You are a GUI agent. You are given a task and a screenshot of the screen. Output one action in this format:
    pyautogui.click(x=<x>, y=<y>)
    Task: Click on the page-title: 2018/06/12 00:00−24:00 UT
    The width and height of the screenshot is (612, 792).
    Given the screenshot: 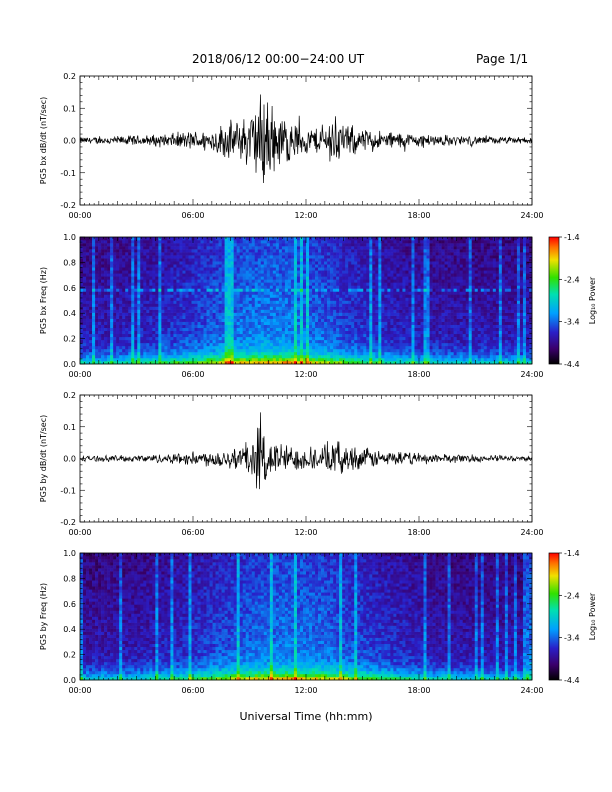 What is the action you would take?
    pyautogui.click(x=278, y=59)
    